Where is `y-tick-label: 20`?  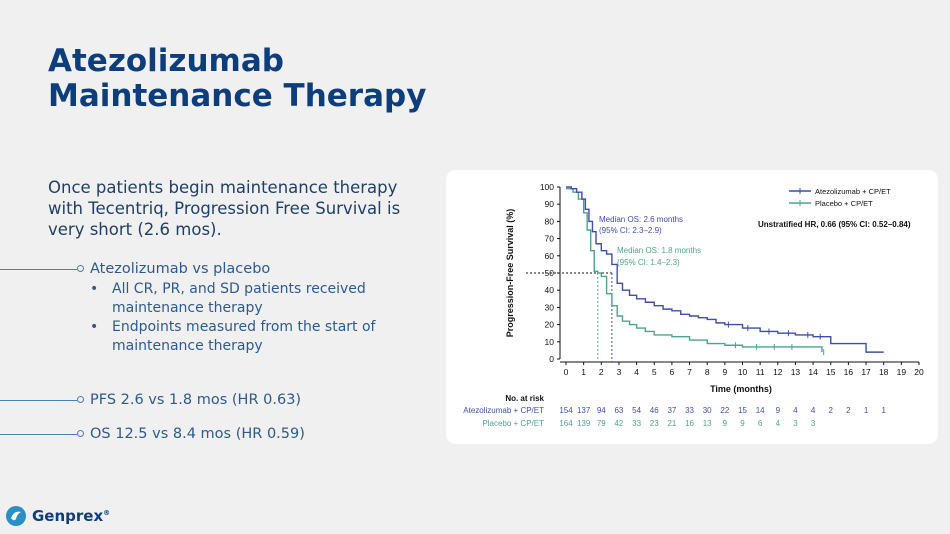 y-tick-label: 20 is located at coordinates (550, 325).